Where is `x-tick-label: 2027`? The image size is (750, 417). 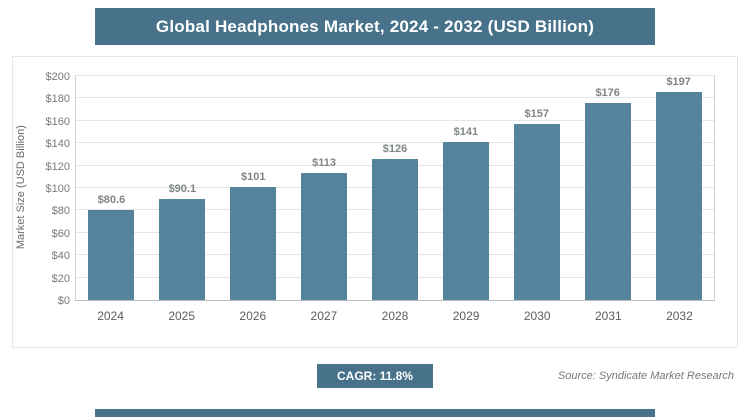 x-tick-label: 2027 is located at coordinates (324, 316).